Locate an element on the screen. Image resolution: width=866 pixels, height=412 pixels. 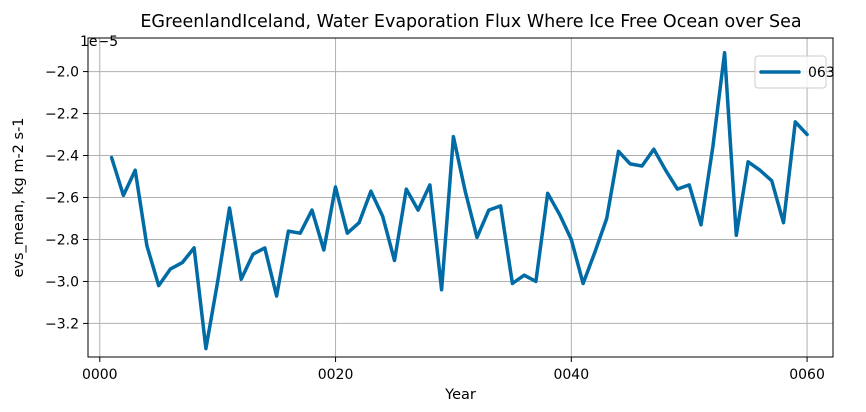
y-offset-label: 1e−5 is located at coordinates (99, 42).